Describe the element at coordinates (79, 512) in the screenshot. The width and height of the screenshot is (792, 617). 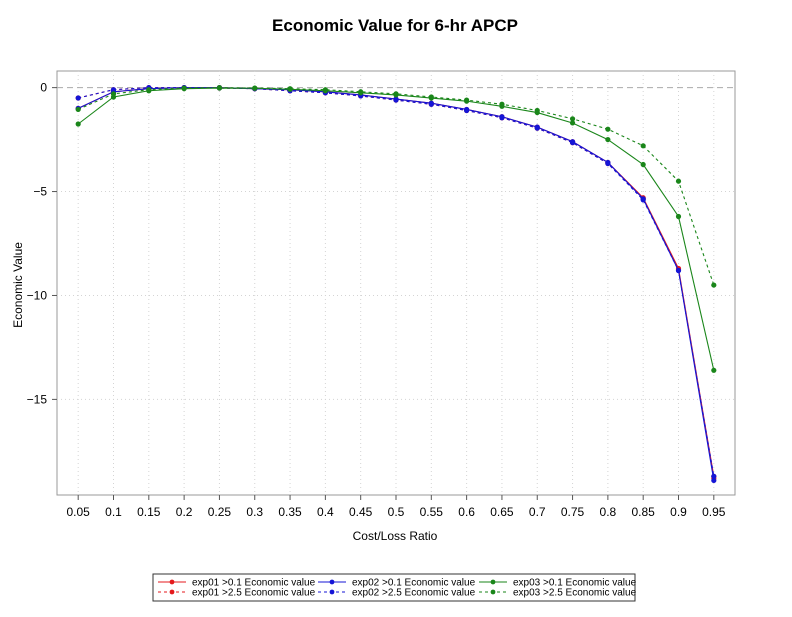
I see `x-tick-label: 0.05` at that location.